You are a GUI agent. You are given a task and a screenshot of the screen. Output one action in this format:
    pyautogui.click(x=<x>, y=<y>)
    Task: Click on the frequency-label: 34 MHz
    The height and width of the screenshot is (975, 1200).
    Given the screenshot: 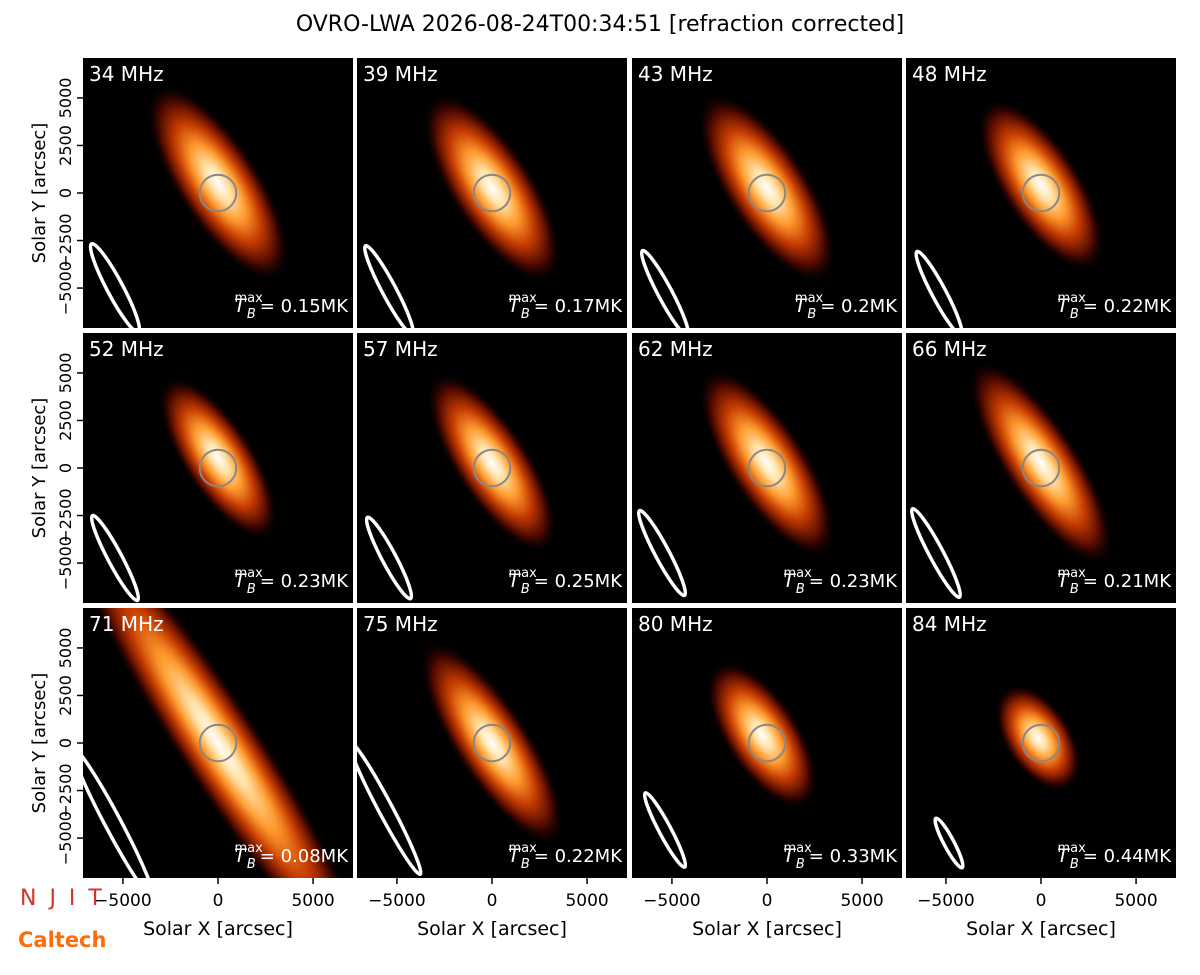 What is the action you would take?
    pyautogui.click(x=126, y=74)
    